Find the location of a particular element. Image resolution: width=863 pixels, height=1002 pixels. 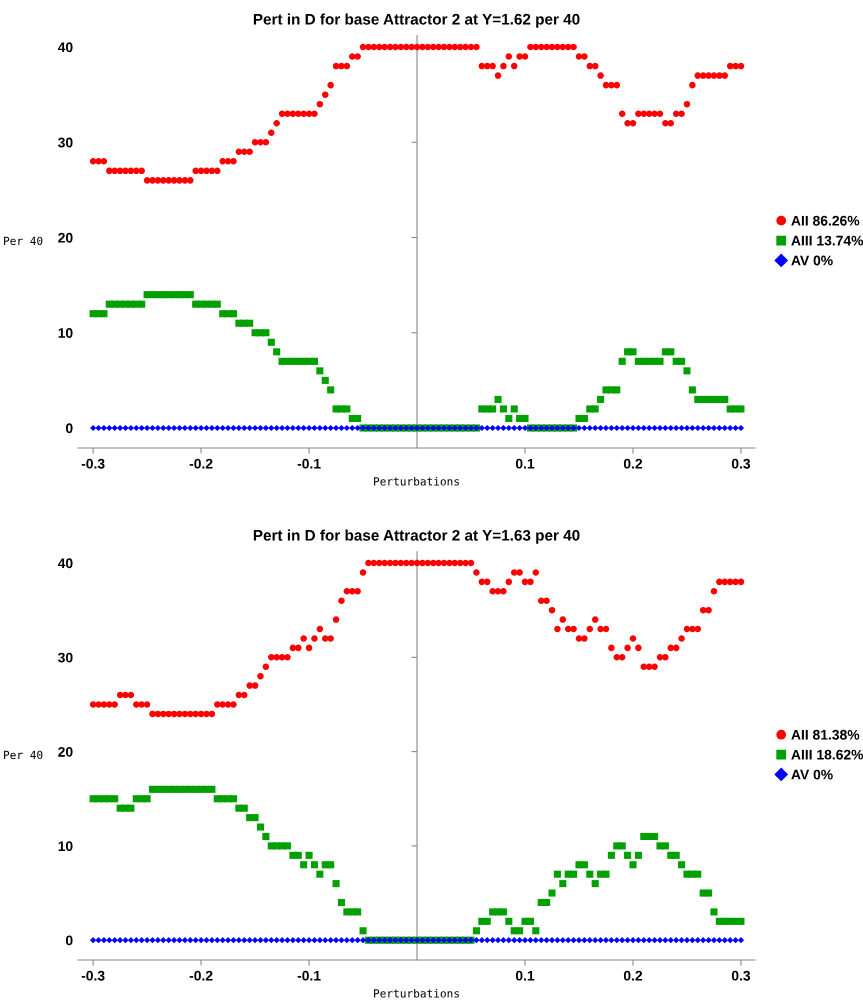

legend-label: AIII 13.74% is located at coordinates (827, 240).